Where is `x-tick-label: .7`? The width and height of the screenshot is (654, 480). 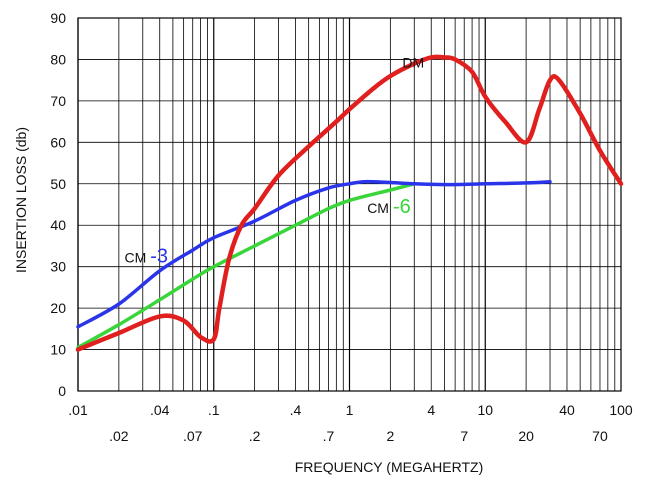 x-tick-label: .7 is located at coordinates (329, 436).